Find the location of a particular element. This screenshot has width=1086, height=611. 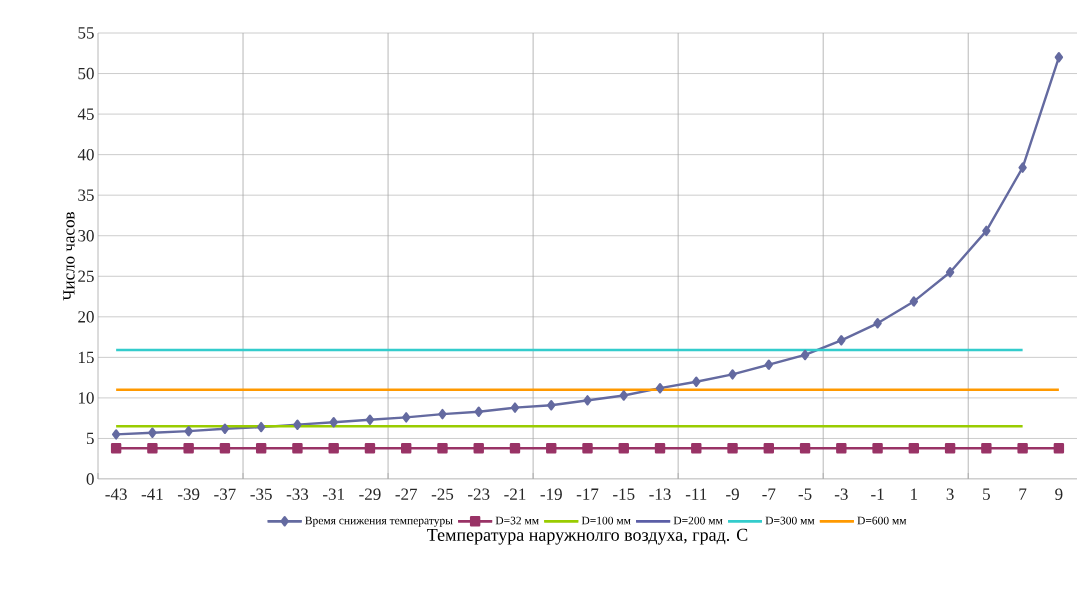

y-tick-label: 40 is located at coordinates (85, 154).